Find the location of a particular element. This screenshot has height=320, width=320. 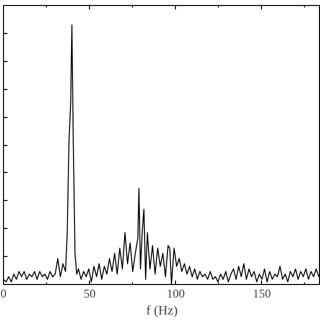

x-tick-label: 0 is located at coordinates (3, 293).